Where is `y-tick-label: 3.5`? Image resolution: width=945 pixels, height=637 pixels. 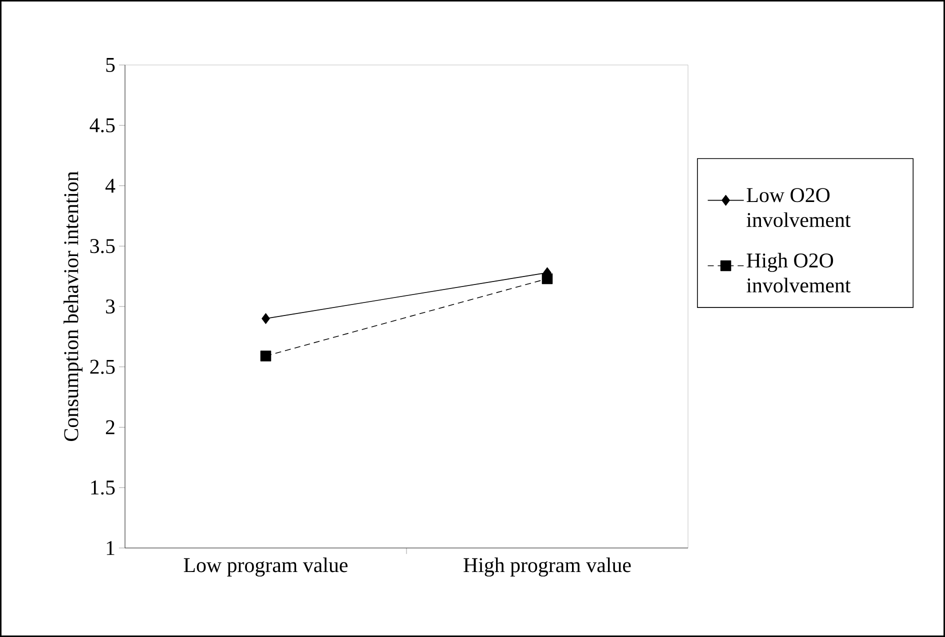 y-tick-label: 3.5 is located at coordinates (102, 246).